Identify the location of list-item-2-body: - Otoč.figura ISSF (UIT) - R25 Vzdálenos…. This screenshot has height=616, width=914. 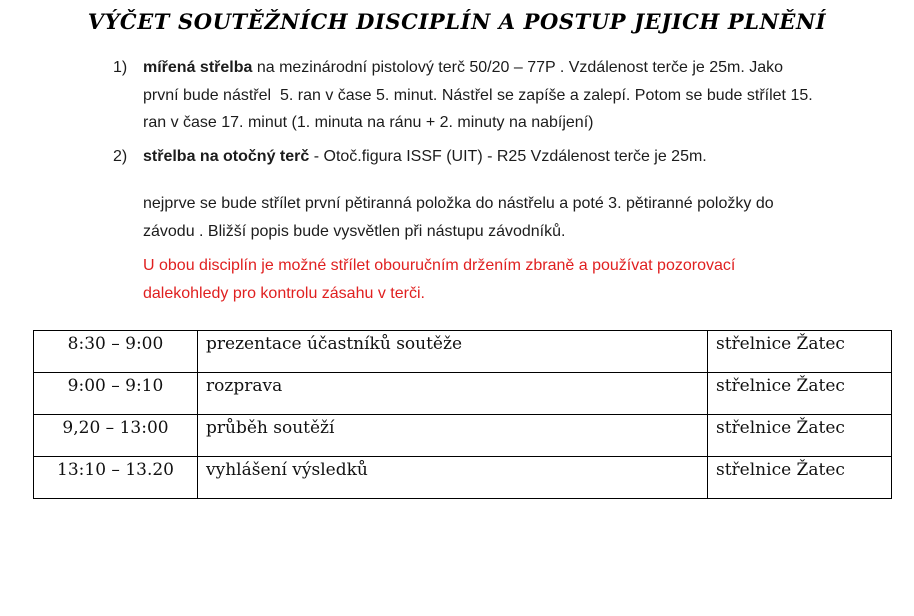
(508, 156).